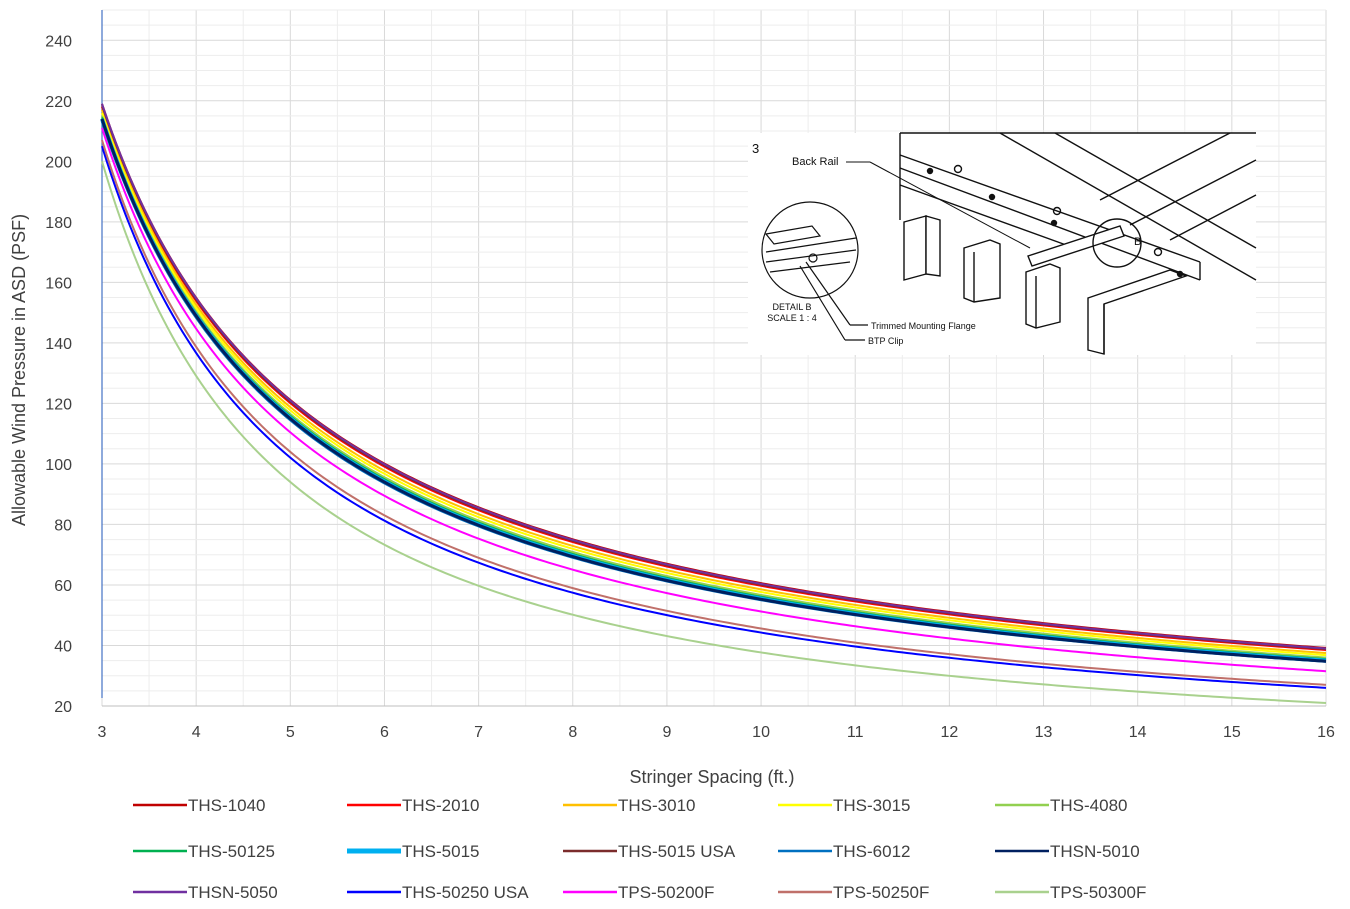 The height and width of the screenshot is (909, 1350). I want to click on x-tick-label: 16, so click(1326, 732).